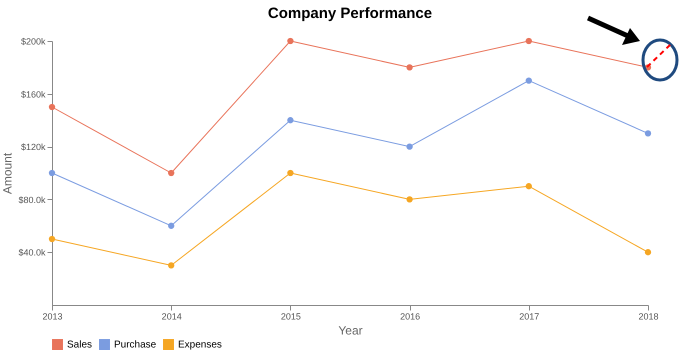 The image size is (685, 362). Describe the element at coordinates (33, 94) in the screenshot. I see `y-tick-label: $160k` at that location.